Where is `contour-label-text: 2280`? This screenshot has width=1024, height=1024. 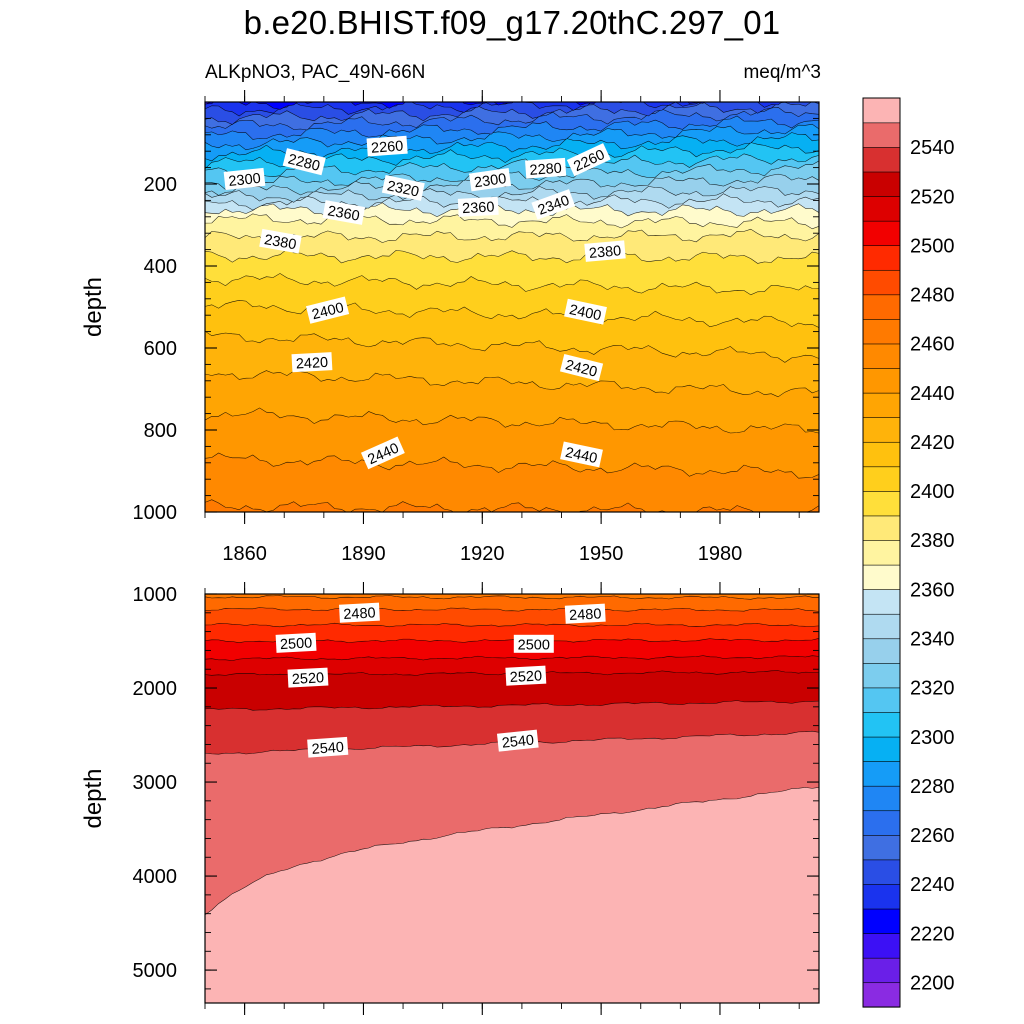 contour-label-text: 2280 is located at coordinates (545, 170).